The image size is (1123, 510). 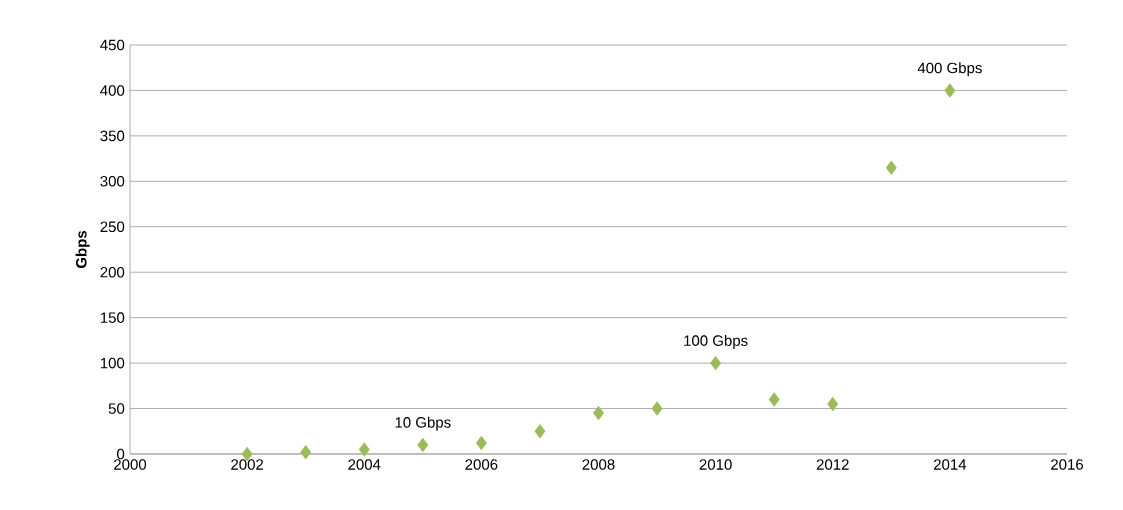 I want to click on y-tick-label: 150, so click(x=112, y=317).